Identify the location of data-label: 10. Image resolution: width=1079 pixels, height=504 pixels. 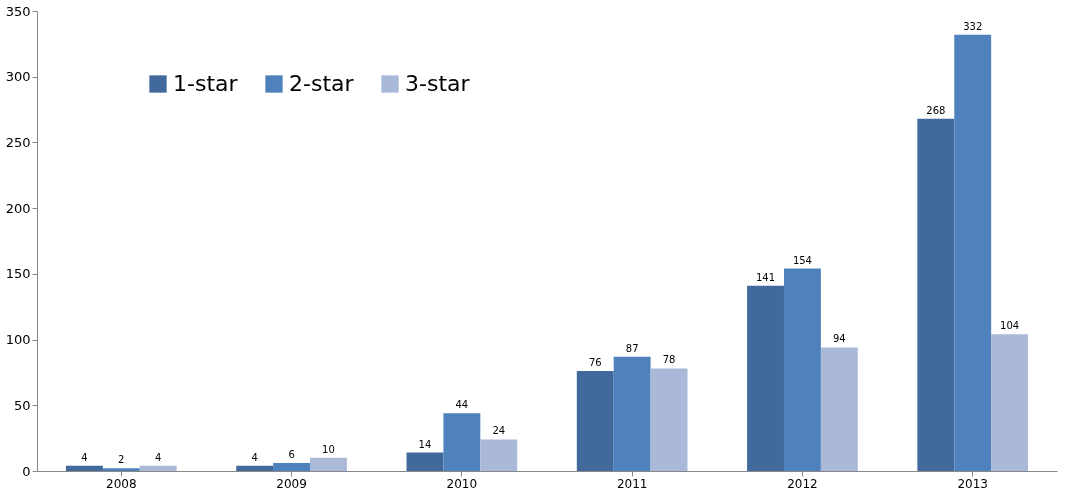
(328, 449).